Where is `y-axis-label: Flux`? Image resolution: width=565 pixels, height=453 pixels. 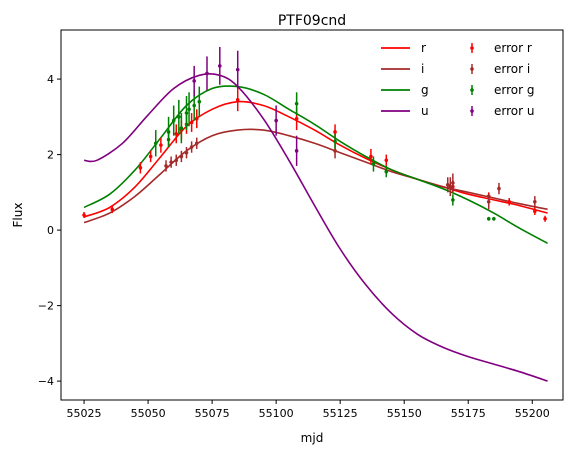 y-axis-label: Flux is located at coordinates (18, 215).